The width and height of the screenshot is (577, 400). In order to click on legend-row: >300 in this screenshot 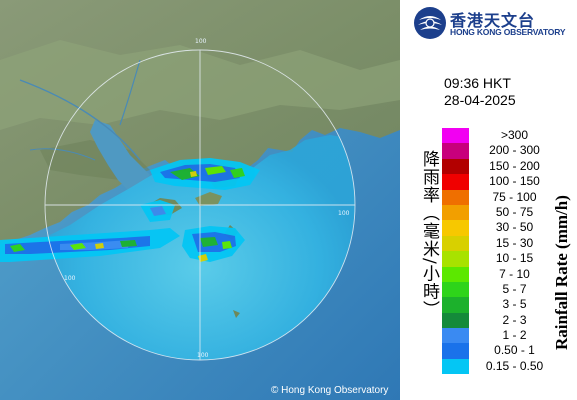, I will do `click(501, 136)`.